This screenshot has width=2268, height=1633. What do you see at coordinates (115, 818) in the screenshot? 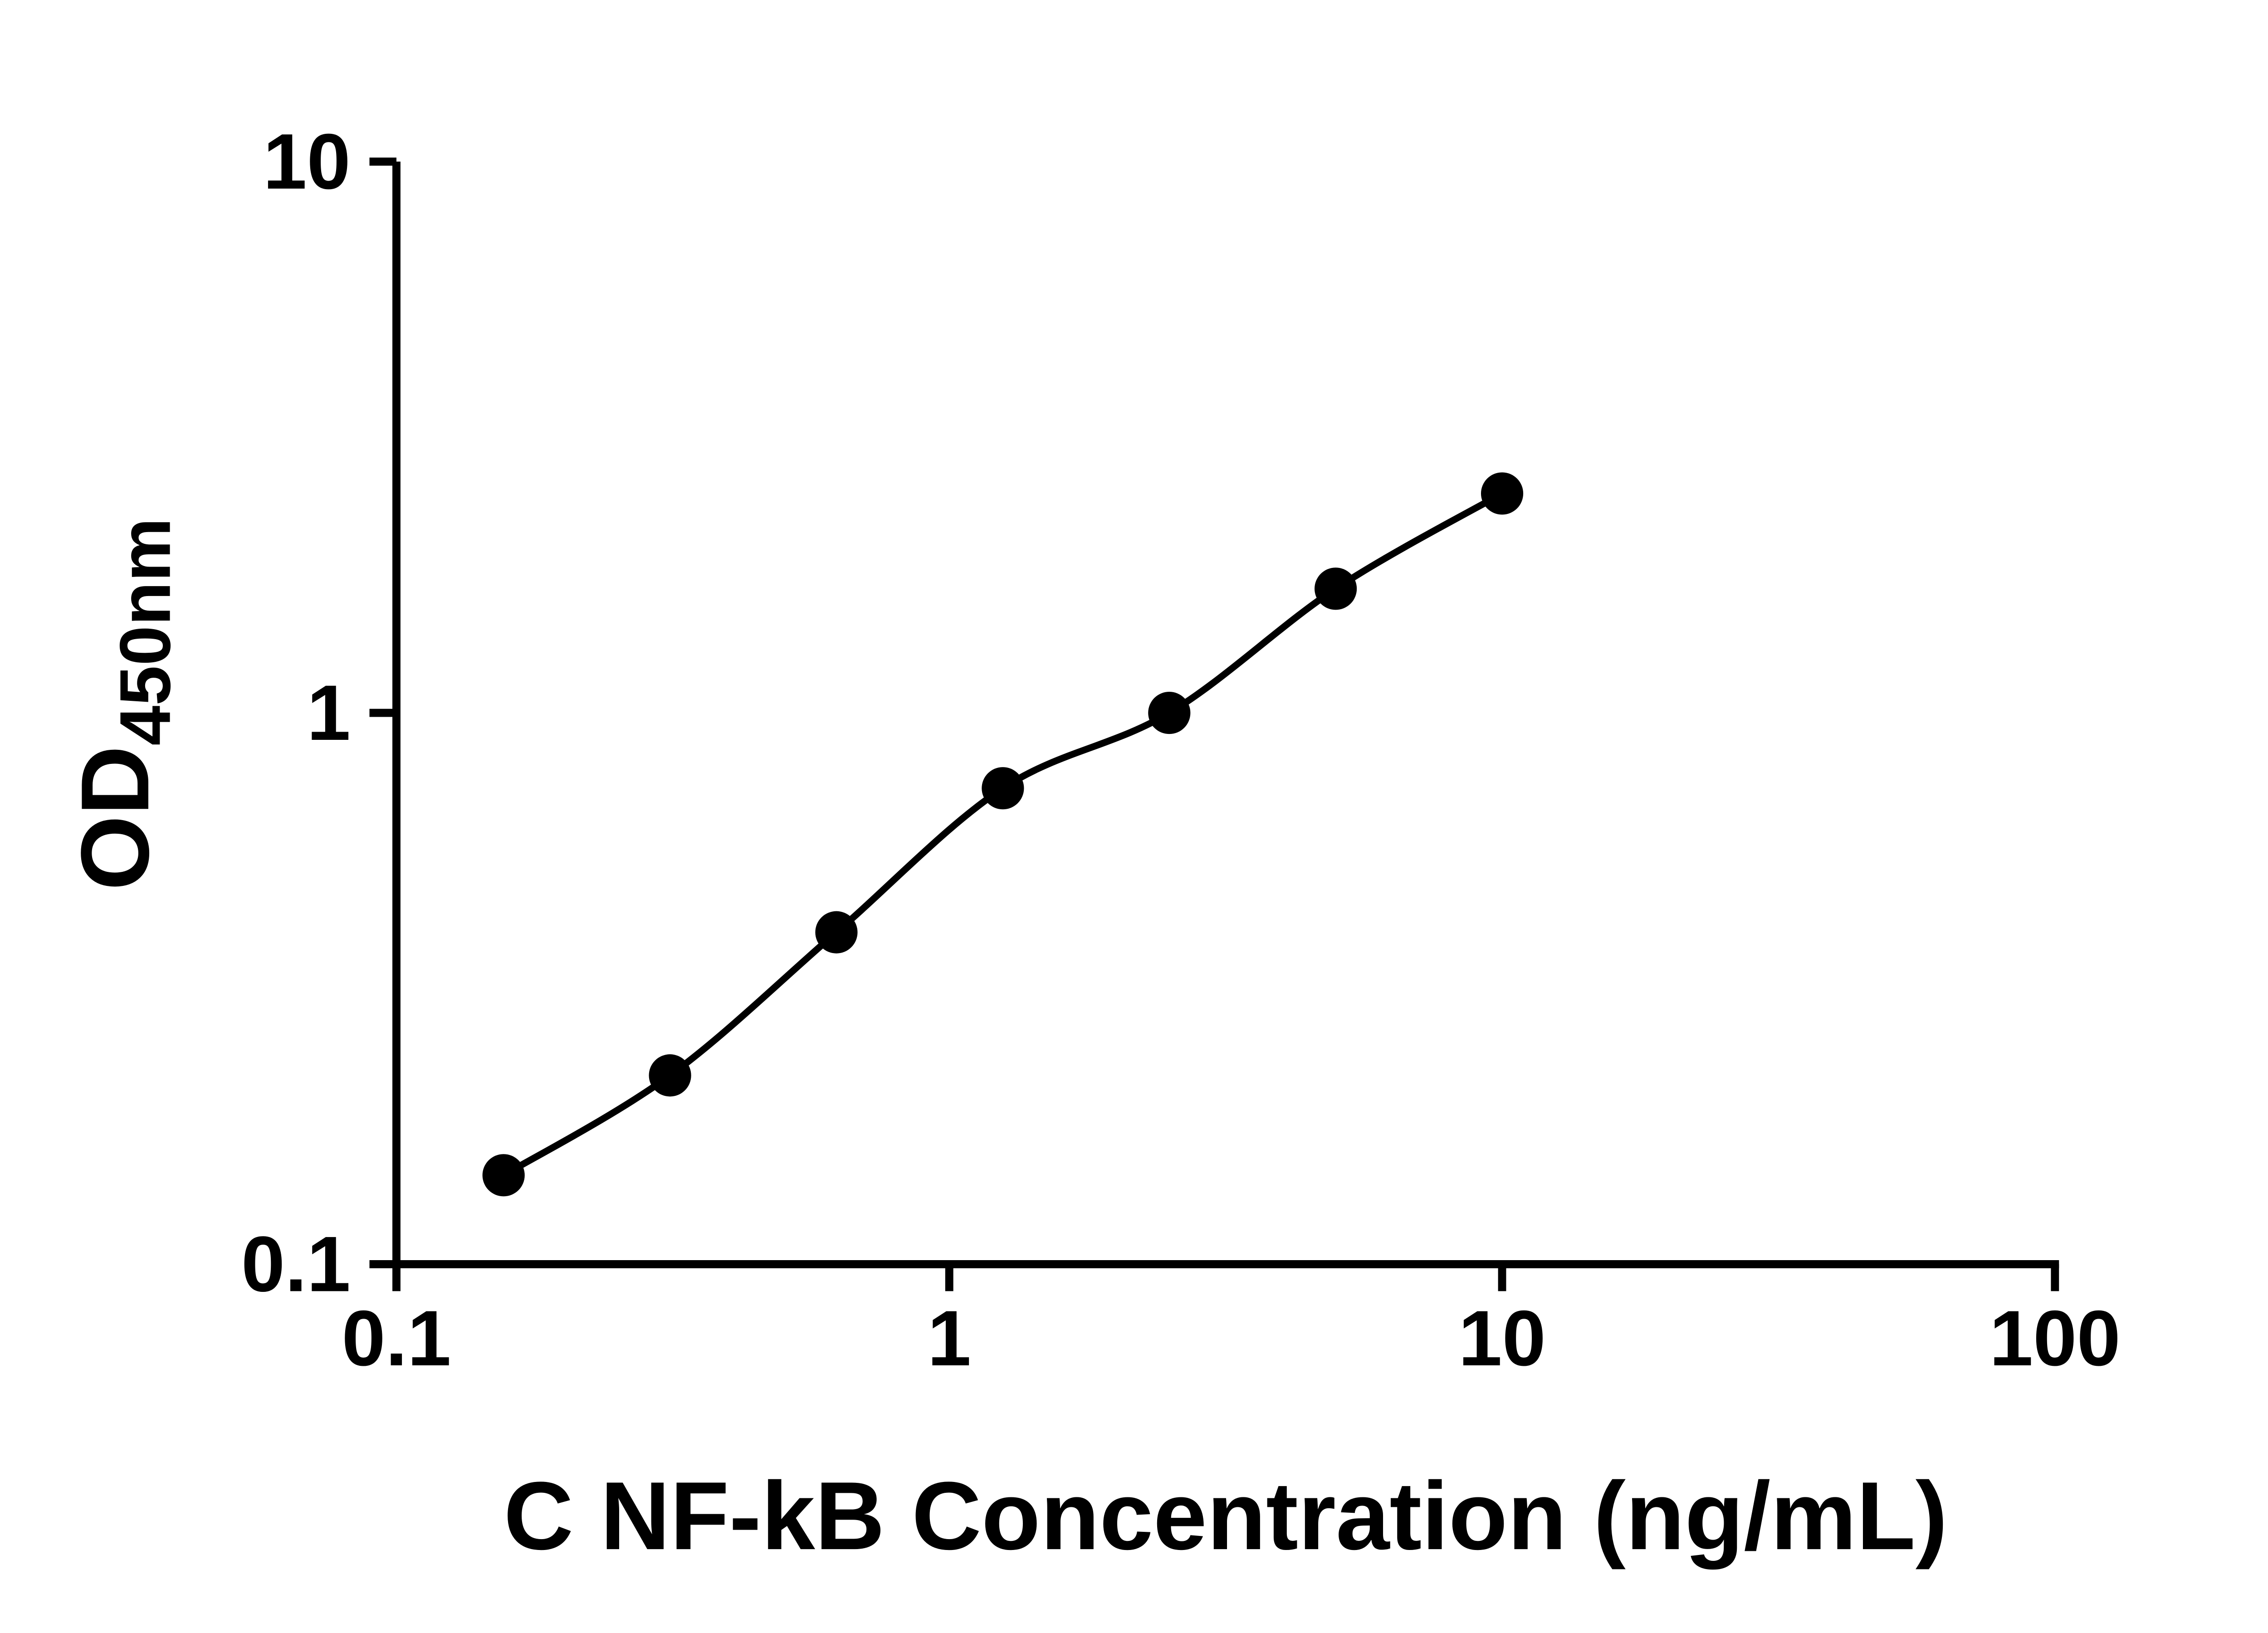
I see `y-axis-title-main: OD` at bounding box center [115, 818].